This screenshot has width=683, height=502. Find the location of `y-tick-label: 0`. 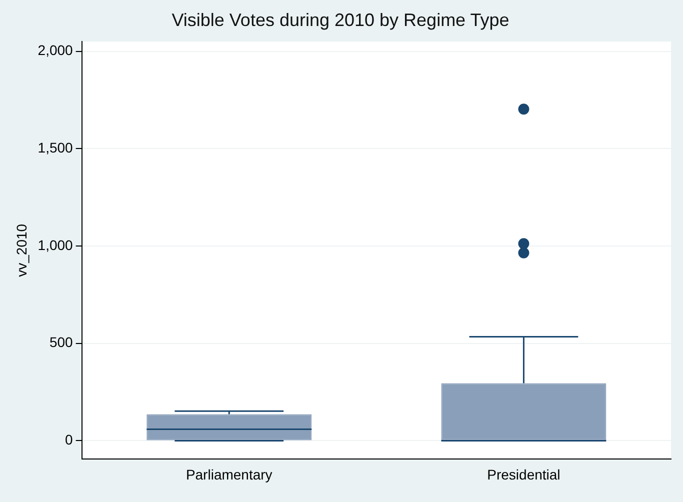

y-tick-label: 0 is located at coordinates (69, 440).